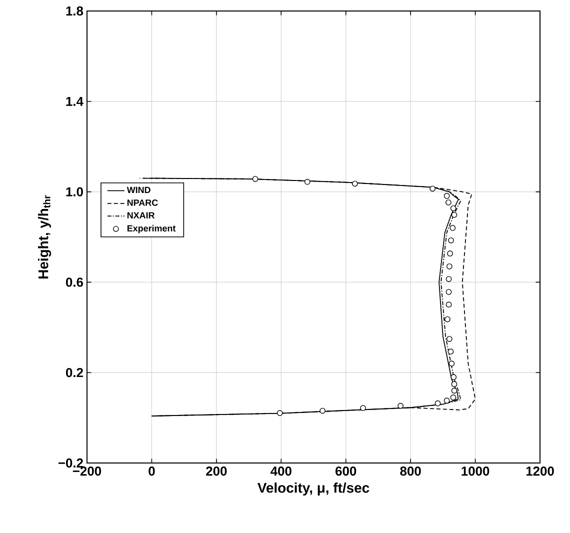 The height and width of the screenshot is (533, 570). Describe the element at coordinates (74, 191) in the screenshot. I see `y-tick-label: 1.0` at that location.